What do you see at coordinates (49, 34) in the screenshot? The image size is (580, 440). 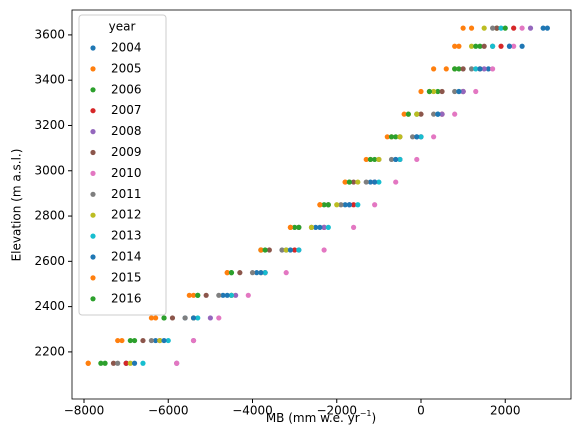 I see `y-tick-label: 3600` at bounding box center [49, 34].